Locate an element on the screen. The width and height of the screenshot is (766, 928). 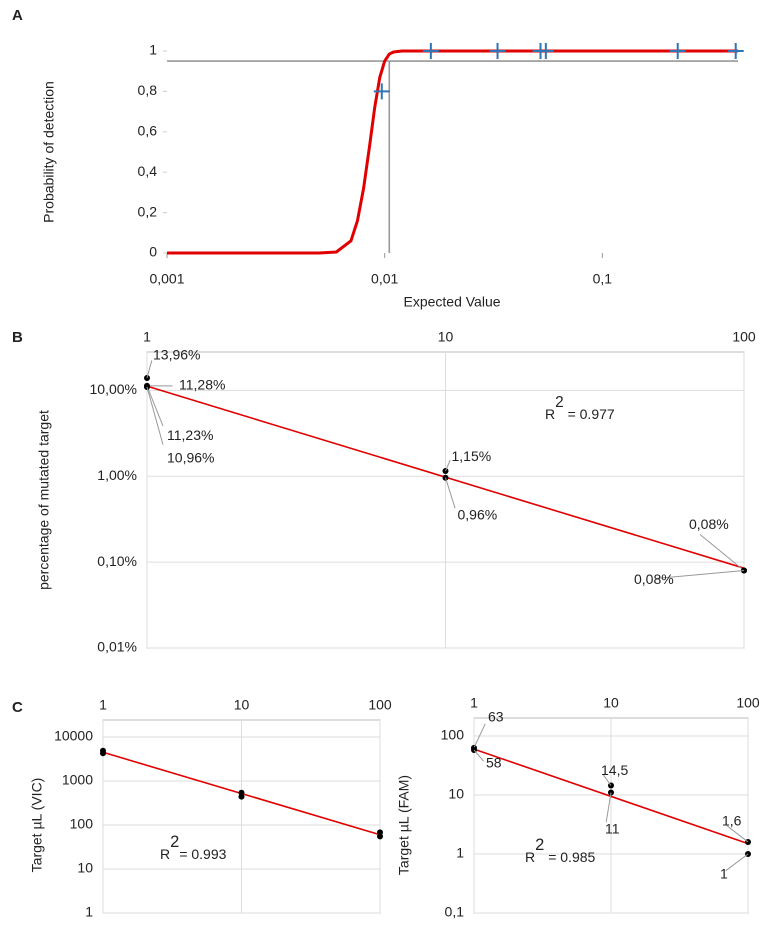
data-label: 11,28% is located at coordinates (202, 385).